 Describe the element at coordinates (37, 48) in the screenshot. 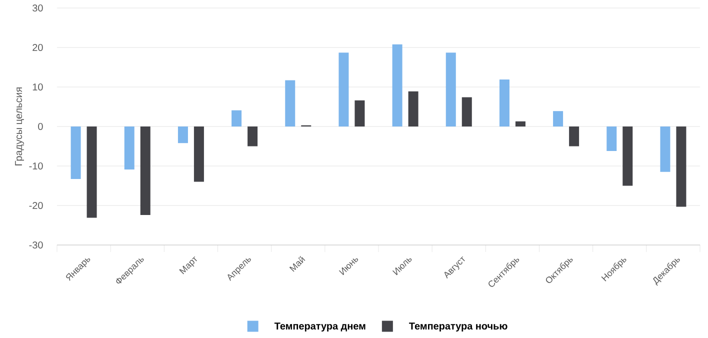

I see `y-tick-label: 20` at that location.